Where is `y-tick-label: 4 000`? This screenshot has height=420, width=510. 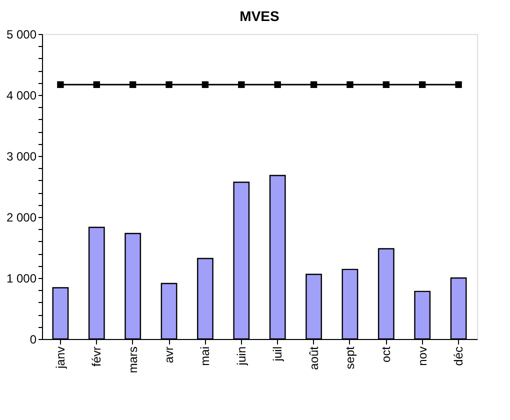
y-tick-label: 4 000 is located at coordinates (21, 95).